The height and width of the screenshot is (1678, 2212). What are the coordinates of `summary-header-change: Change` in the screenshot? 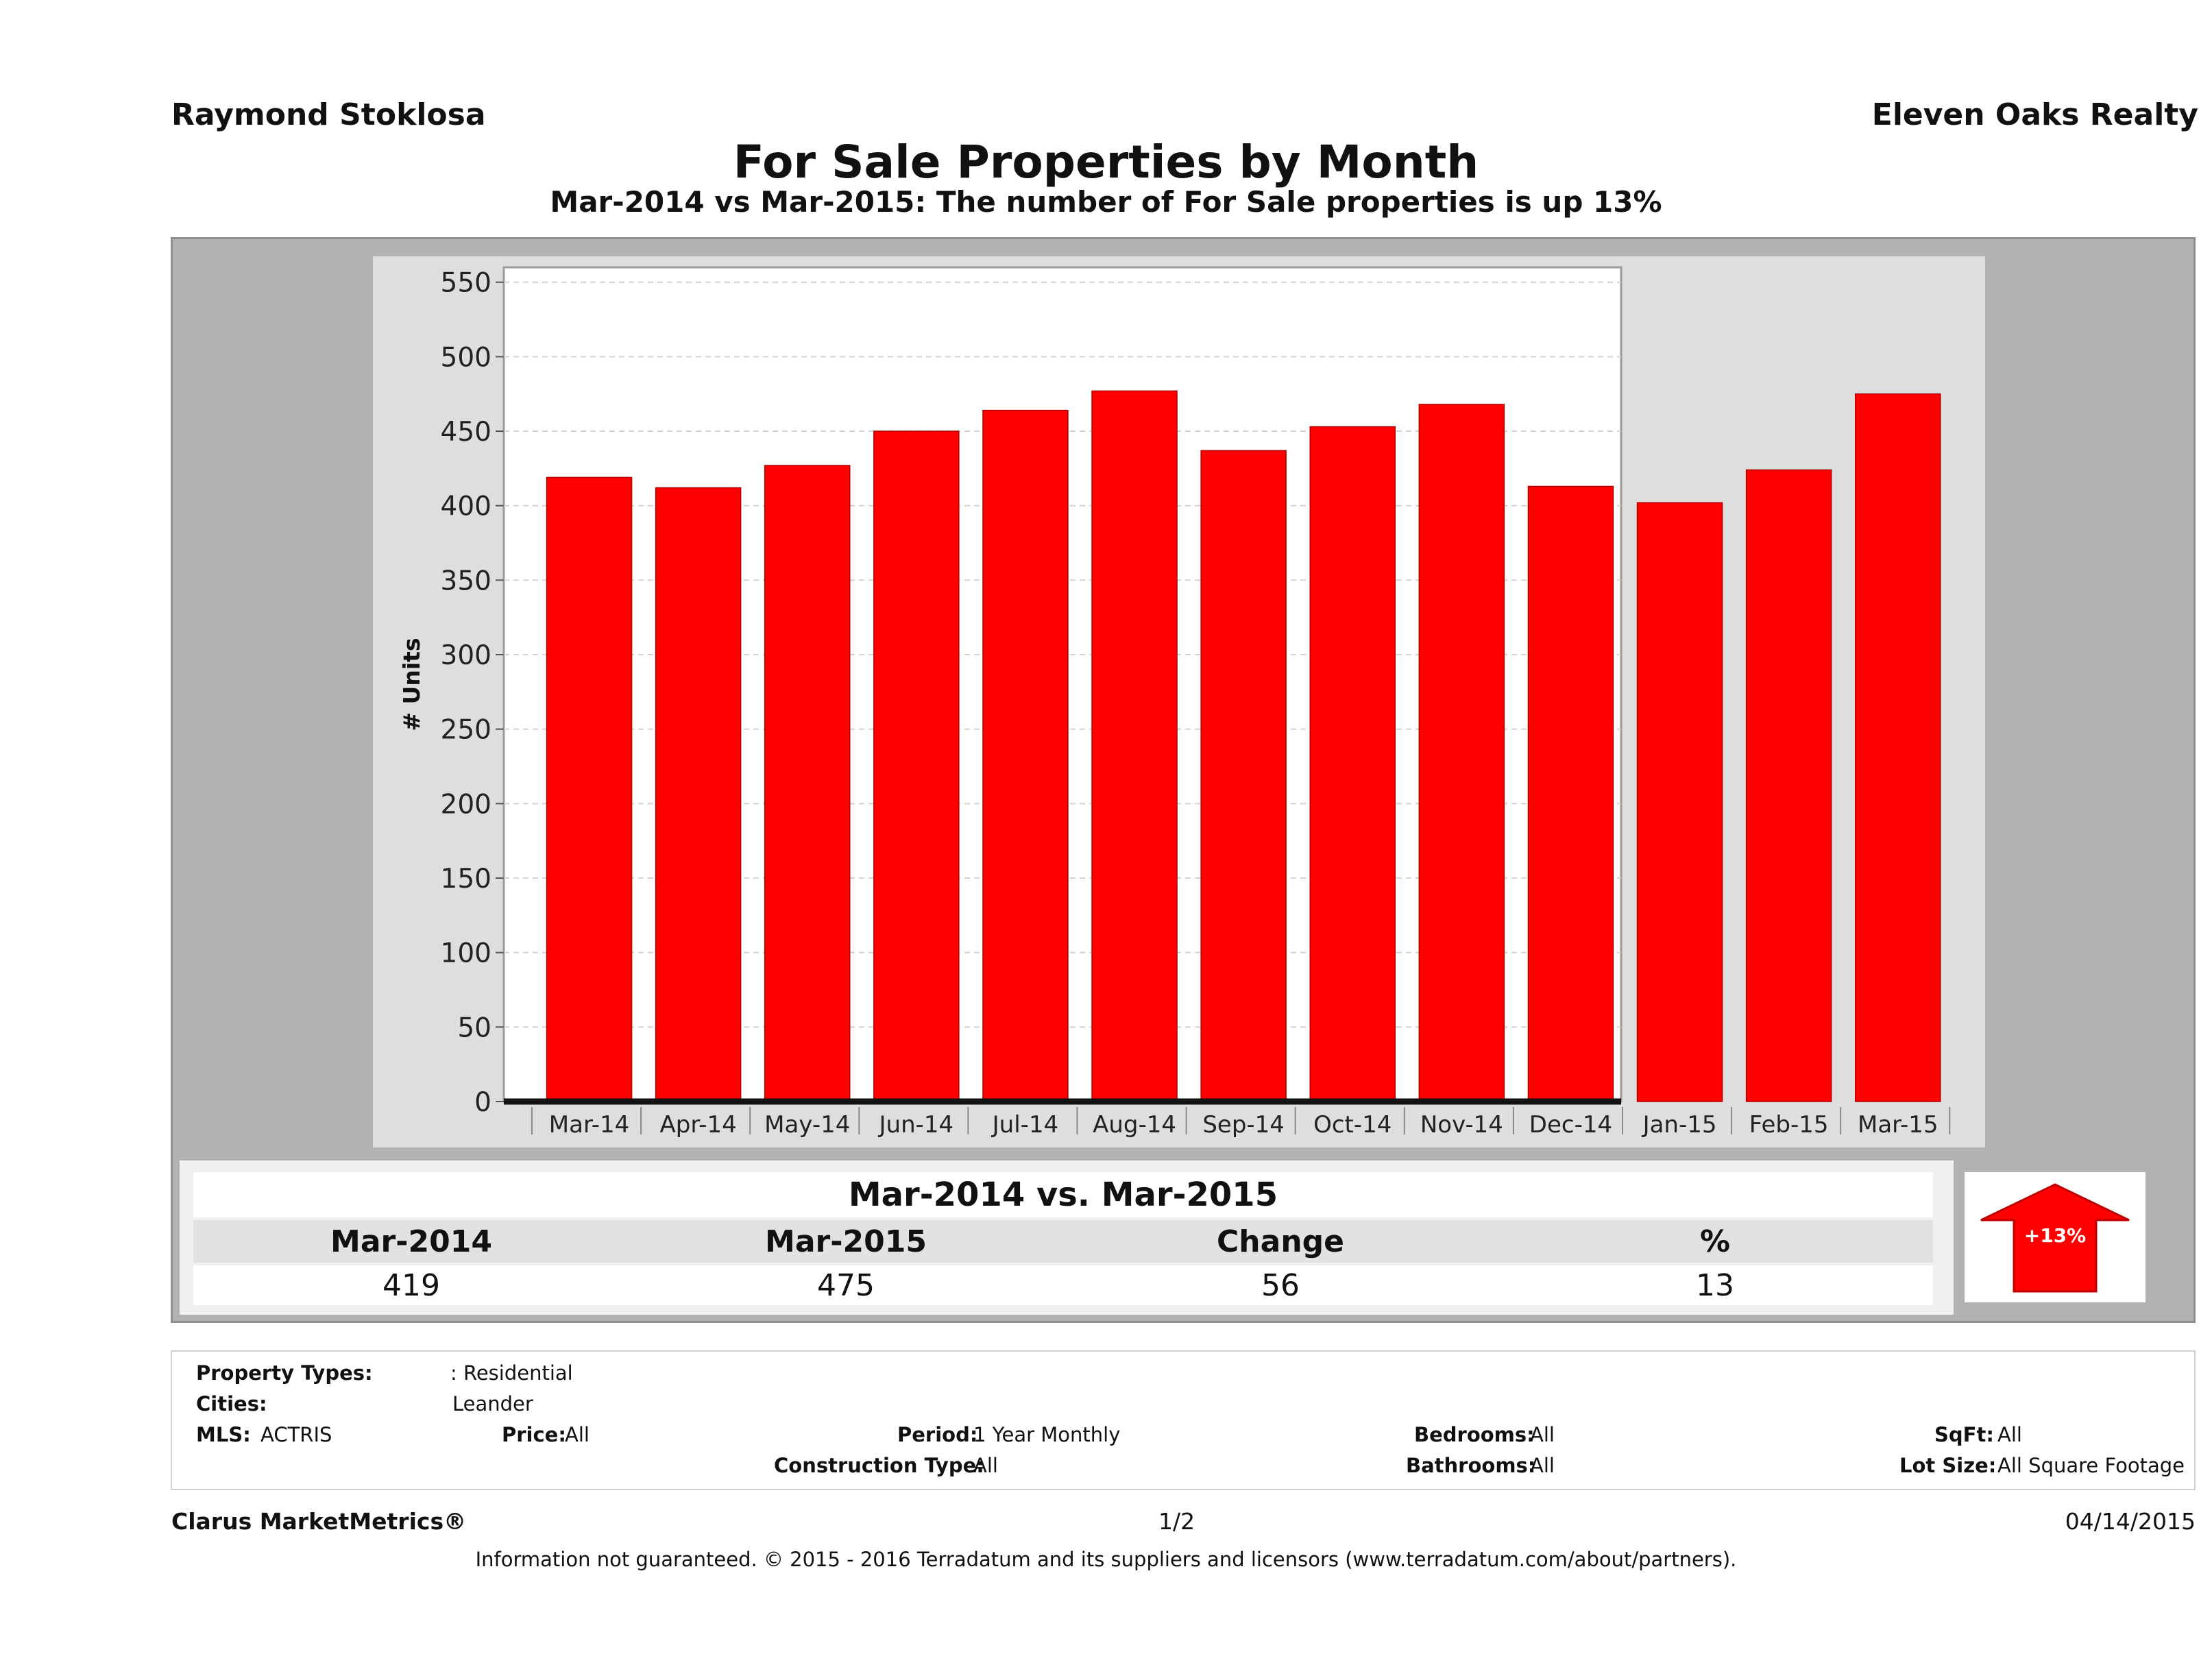 It's located at (1281, 1241).